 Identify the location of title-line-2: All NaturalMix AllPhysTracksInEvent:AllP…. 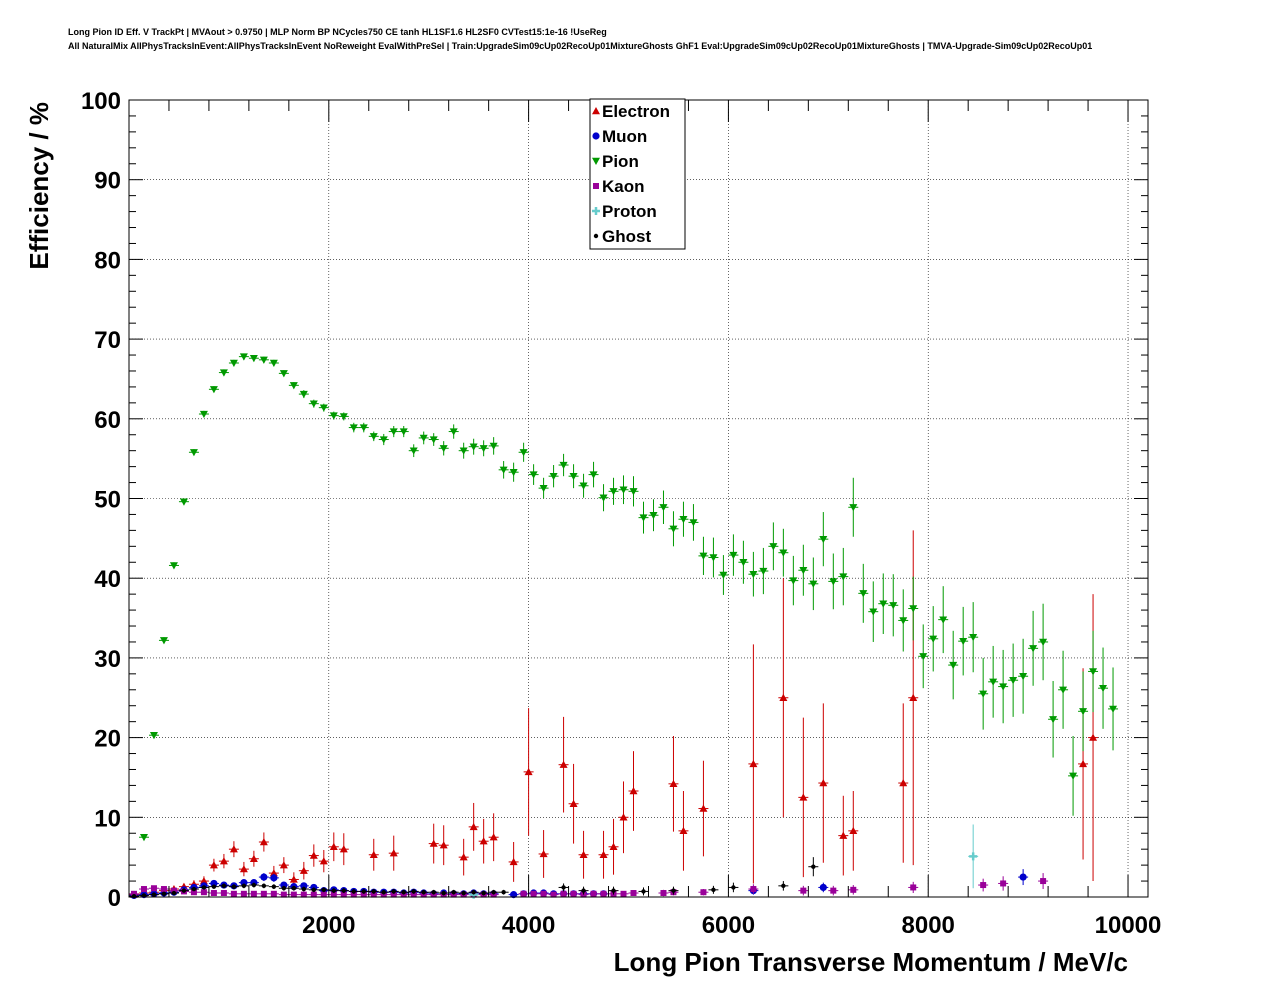
(580, 46).